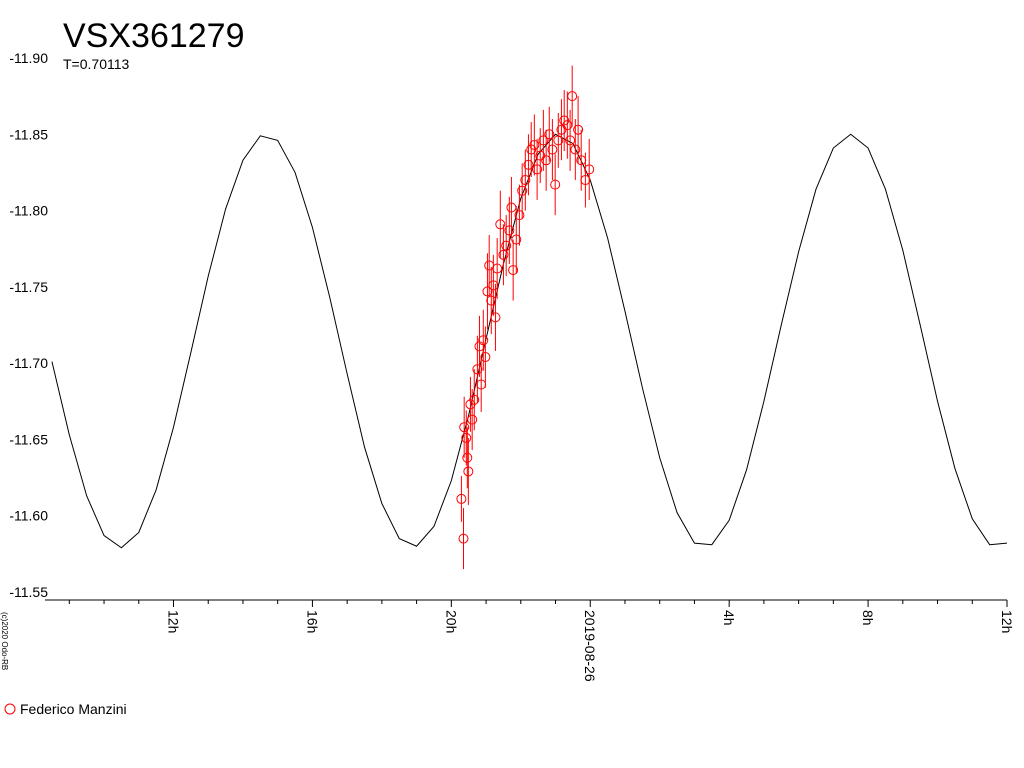 This screenshot has width=1024, height=768. What do you see at coordinates (729, 618) in the screenshot?
I see `x-tick-label: 4h` at bounding box center [729, 618].